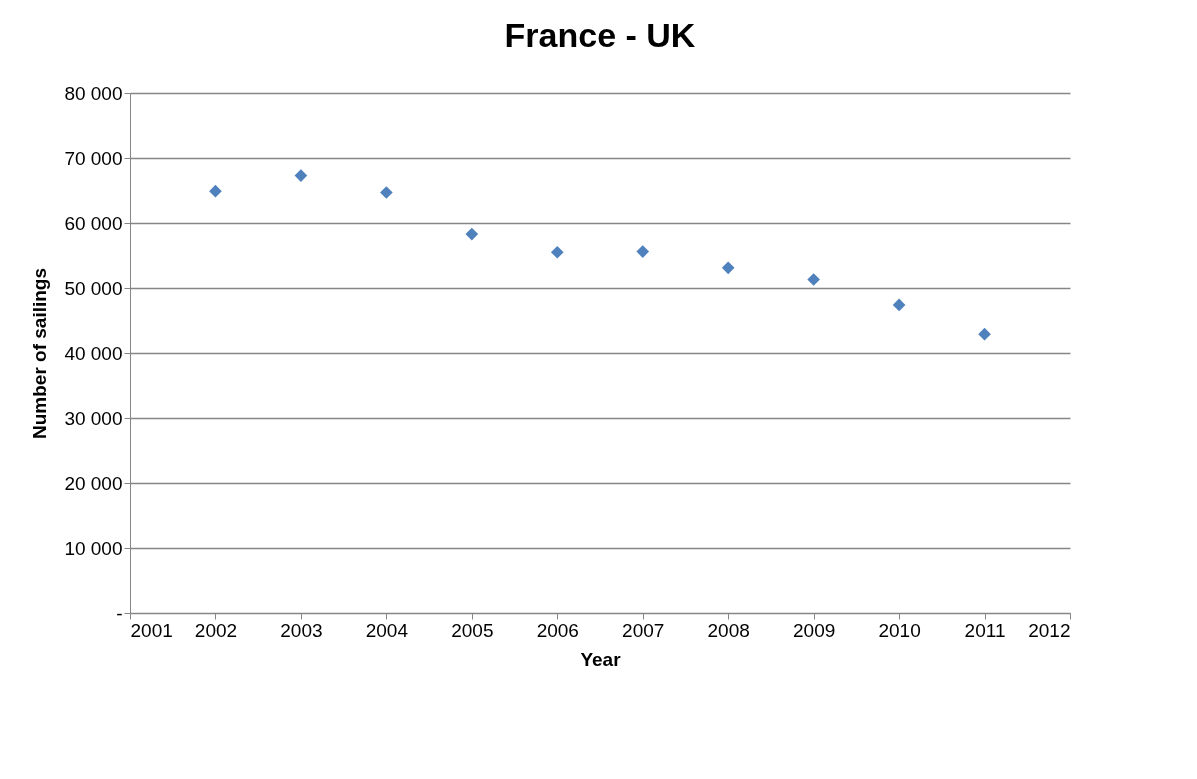  Describe the element at coordinates (301, 630) in the screenshot. I see `x-tick-label: 2003` at that location.